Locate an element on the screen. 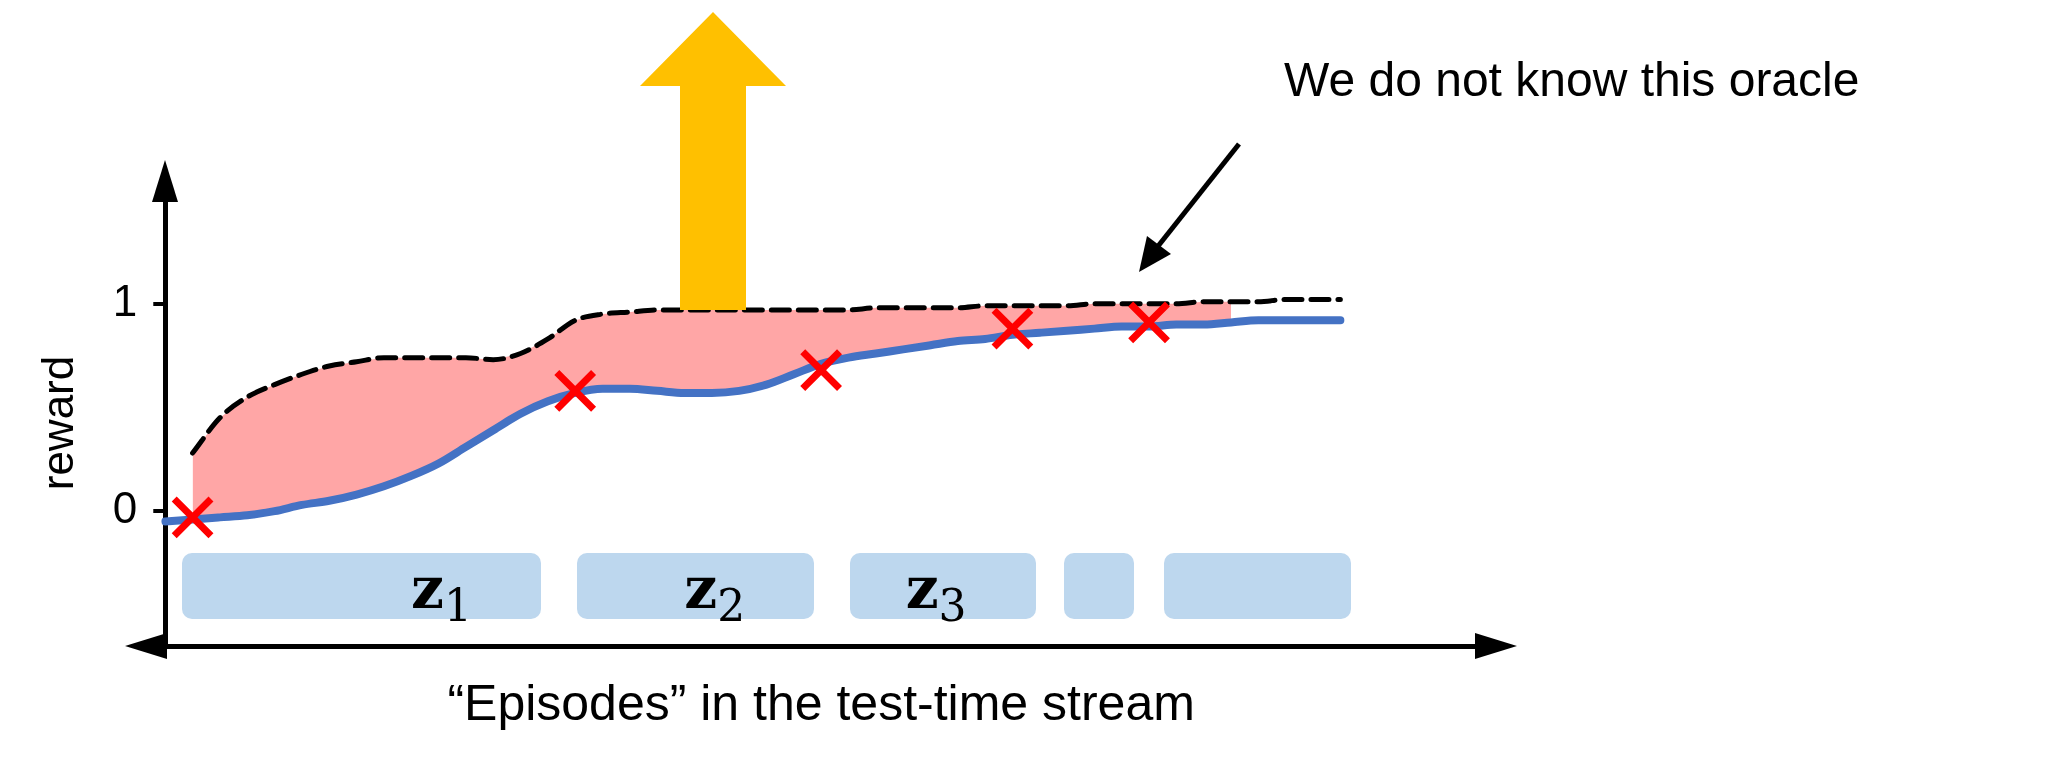 The image size is (2057, 760). annotation: z$_{3}$ is located at coordinates (936, 592).